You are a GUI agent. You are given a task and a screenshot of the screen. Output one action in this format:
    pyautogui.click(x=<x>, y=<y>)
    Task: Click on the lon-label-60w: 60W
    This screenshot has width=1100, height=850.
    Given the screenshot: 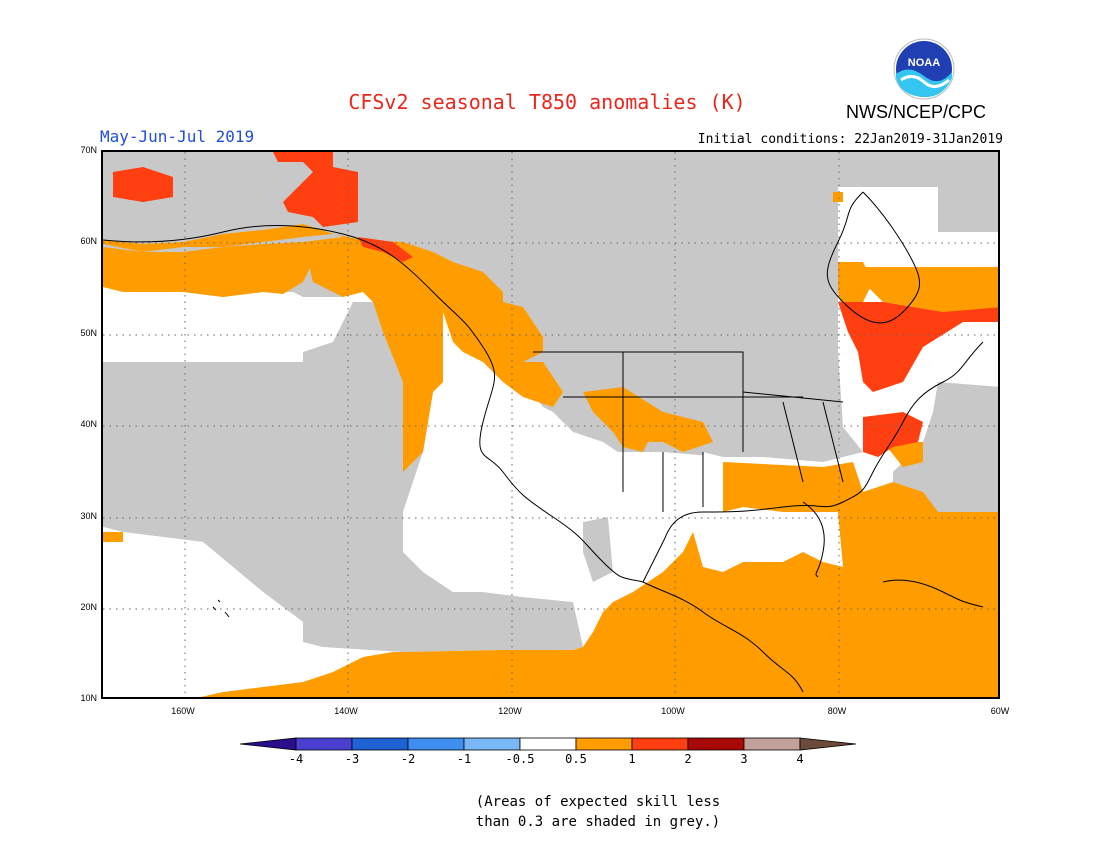 What is the action you would take?
    pyautogui.click(x=1000, y=711)
    